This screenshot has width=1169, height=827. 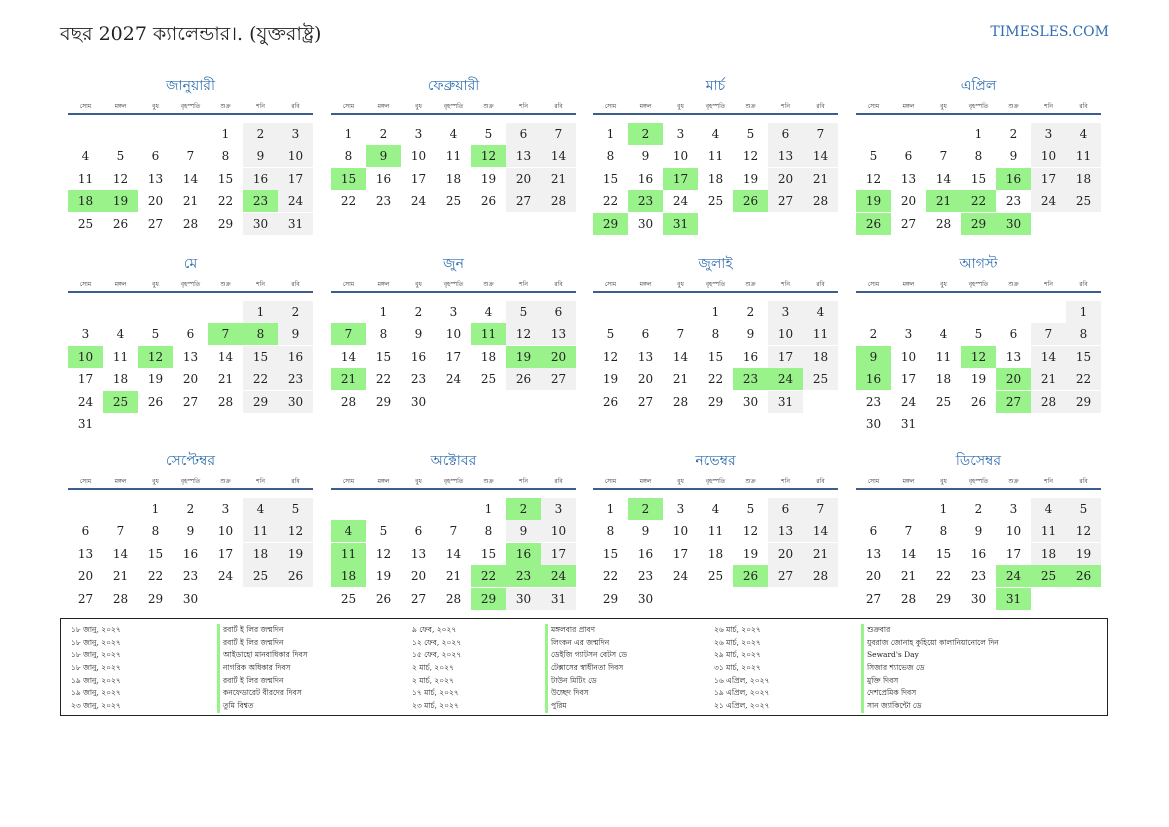 What do you see at coordinates (750, 312) in the screenshot?
I see `day-cell: 2` at bounding box center [750, 312].